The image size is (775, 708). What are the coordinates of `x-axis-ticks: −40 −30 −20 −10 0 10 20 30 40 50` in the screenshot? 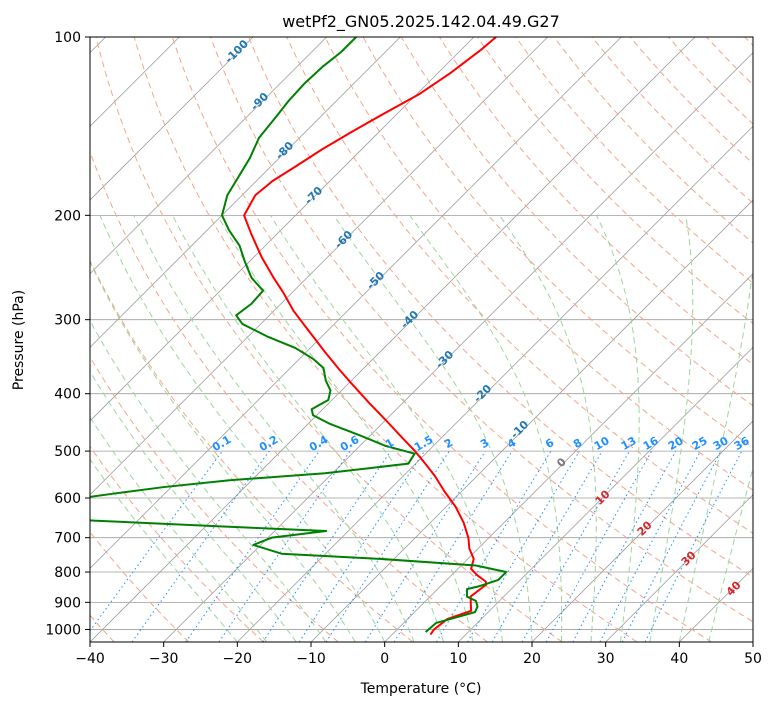 It's located at (418, 654).